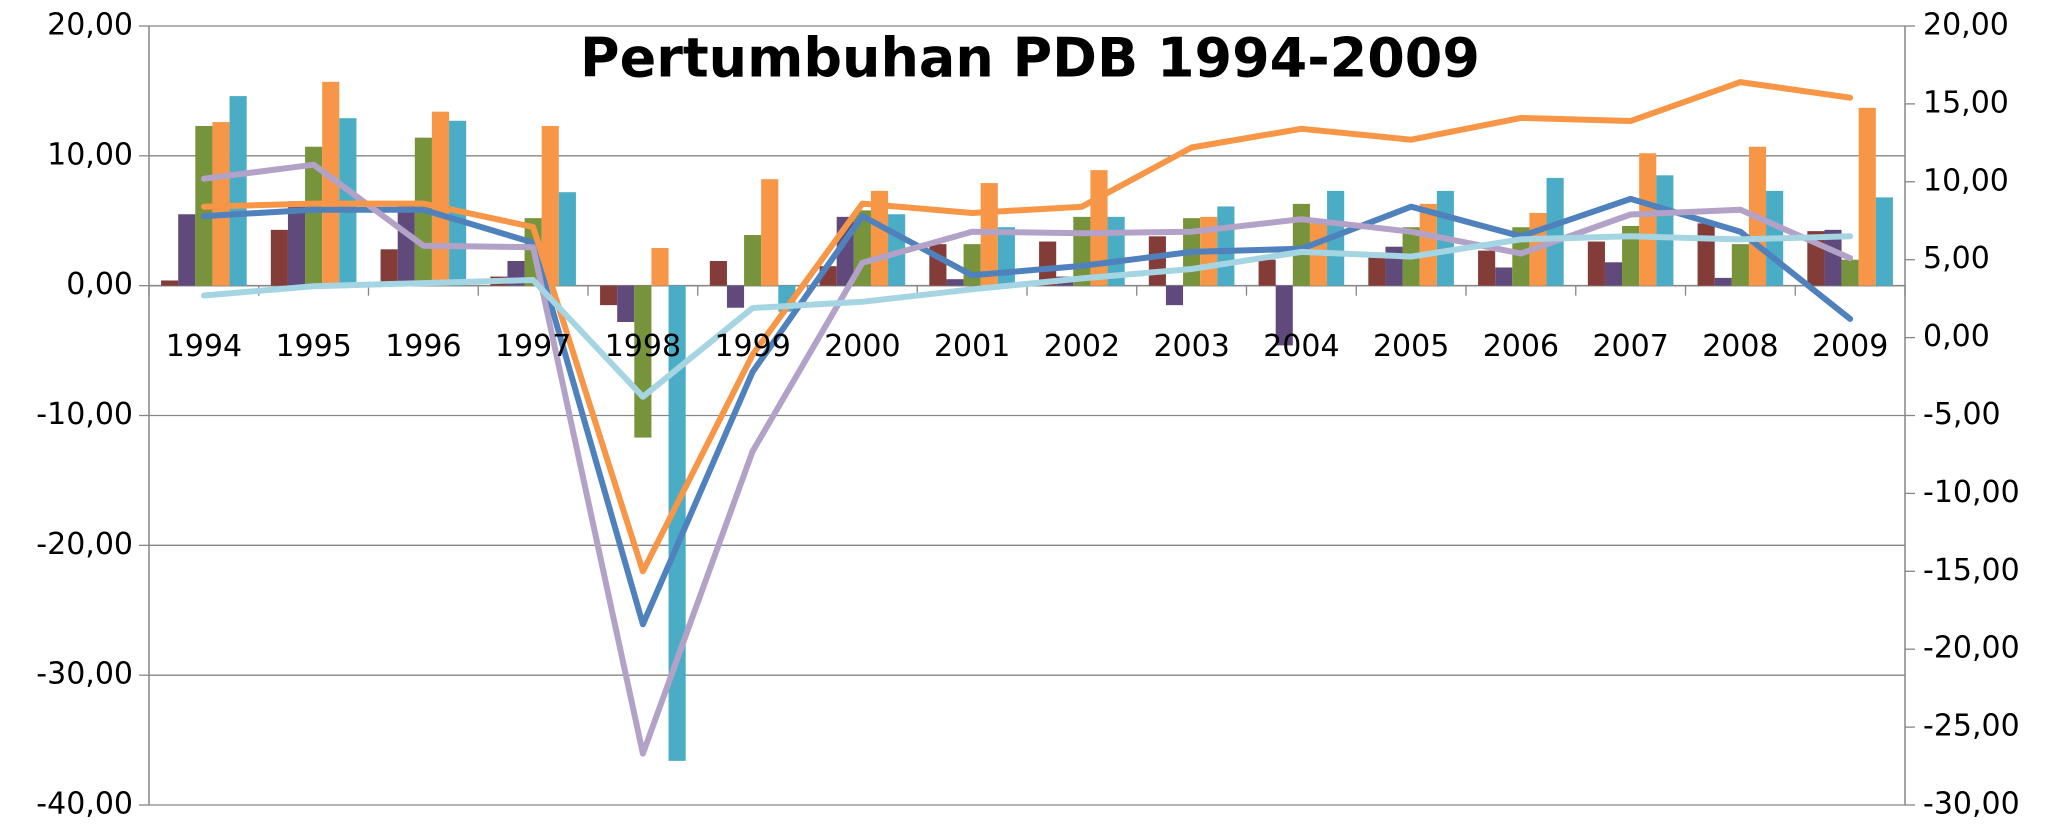  What do you see at coordinates (1411, 346) in the screenshot?
I see `x-tick-label: 2005` at bounding box center [1411, 346].